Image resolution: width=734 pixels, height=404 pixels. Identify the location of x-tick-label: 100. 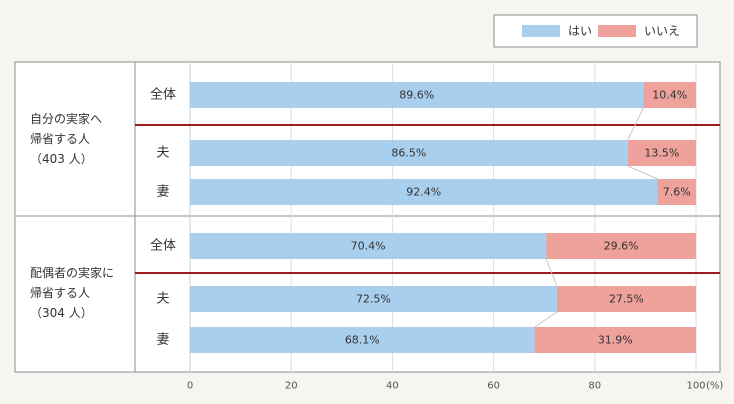
(695, 386).